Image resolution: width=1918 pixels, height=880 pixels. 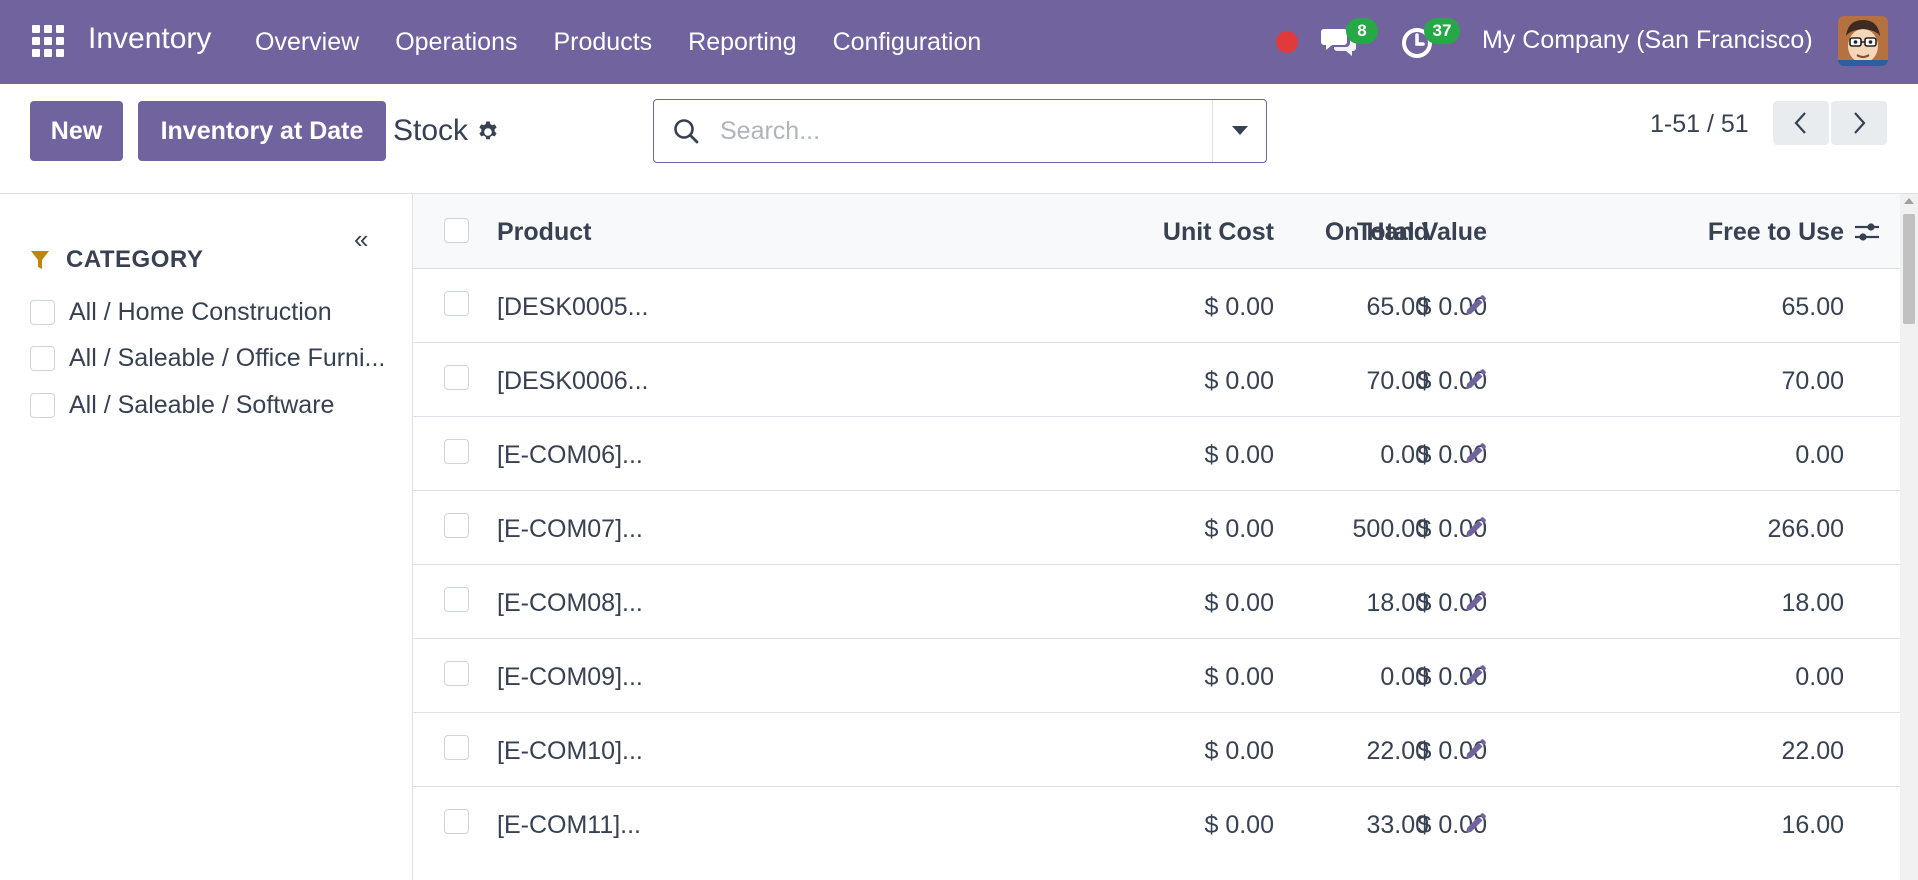 I want to click on sliders-icon, so click(x=1867, y=232).